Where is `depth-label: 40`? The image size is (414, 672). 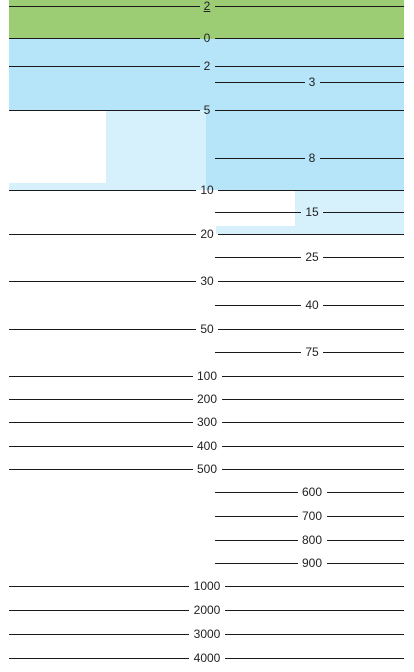 depth-label: 40 is located at coordinates (312, 305).